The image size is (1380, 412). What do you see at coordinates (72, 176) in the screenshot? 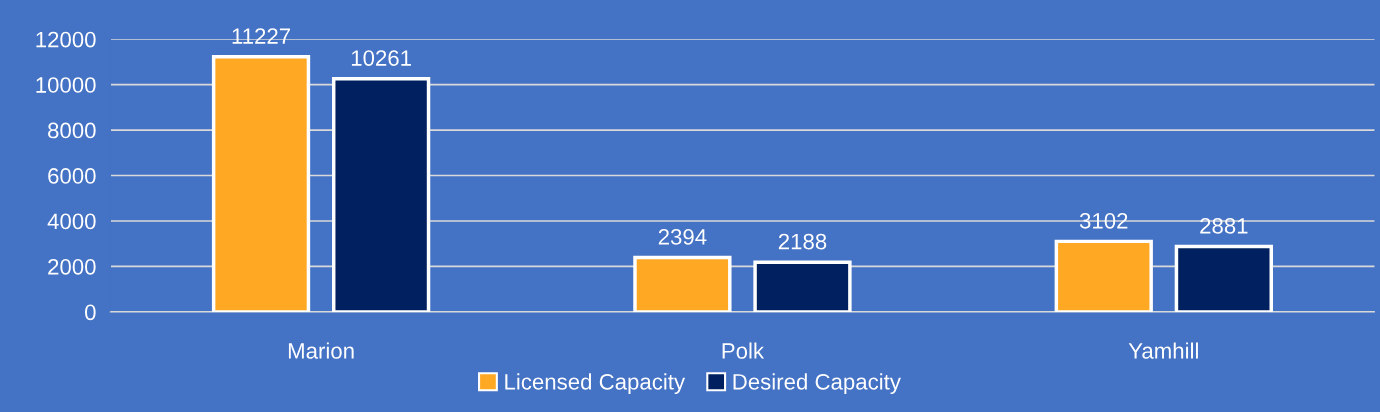
I see `y-tick-label: 6000` at bounding box center [72, 176].